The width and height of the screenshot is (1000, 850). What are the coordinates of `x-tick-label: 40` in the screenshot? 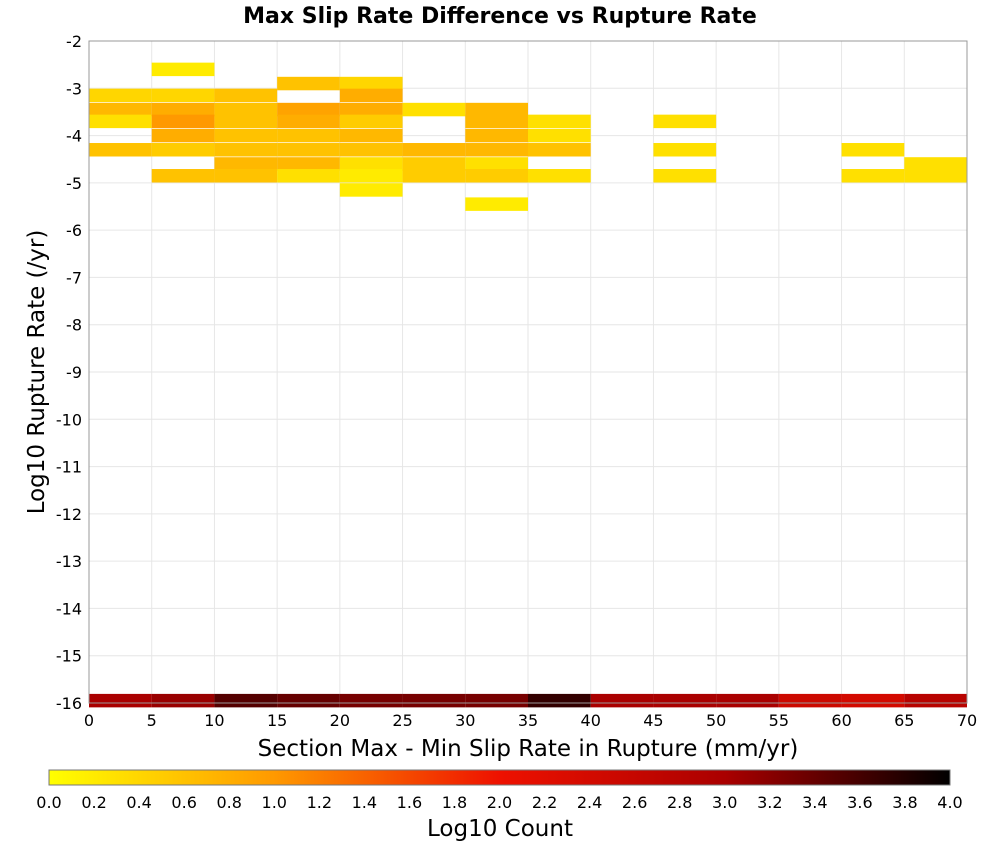 It's located at (591, 720).